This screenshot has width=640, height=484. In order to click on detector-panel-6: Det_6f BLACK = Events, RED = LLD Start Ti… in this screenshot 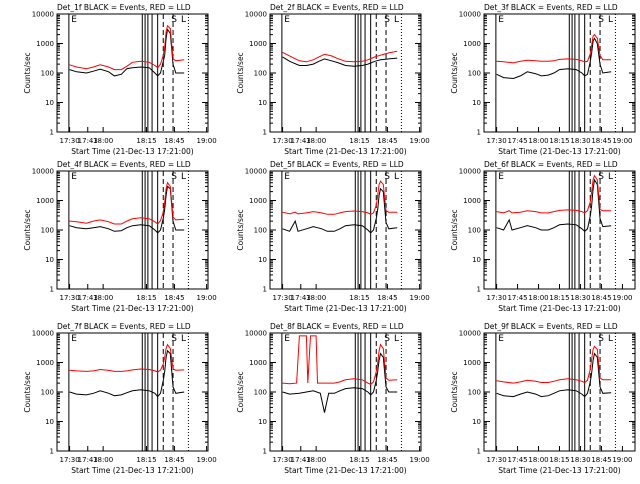, I will do `click(543, 236)`.